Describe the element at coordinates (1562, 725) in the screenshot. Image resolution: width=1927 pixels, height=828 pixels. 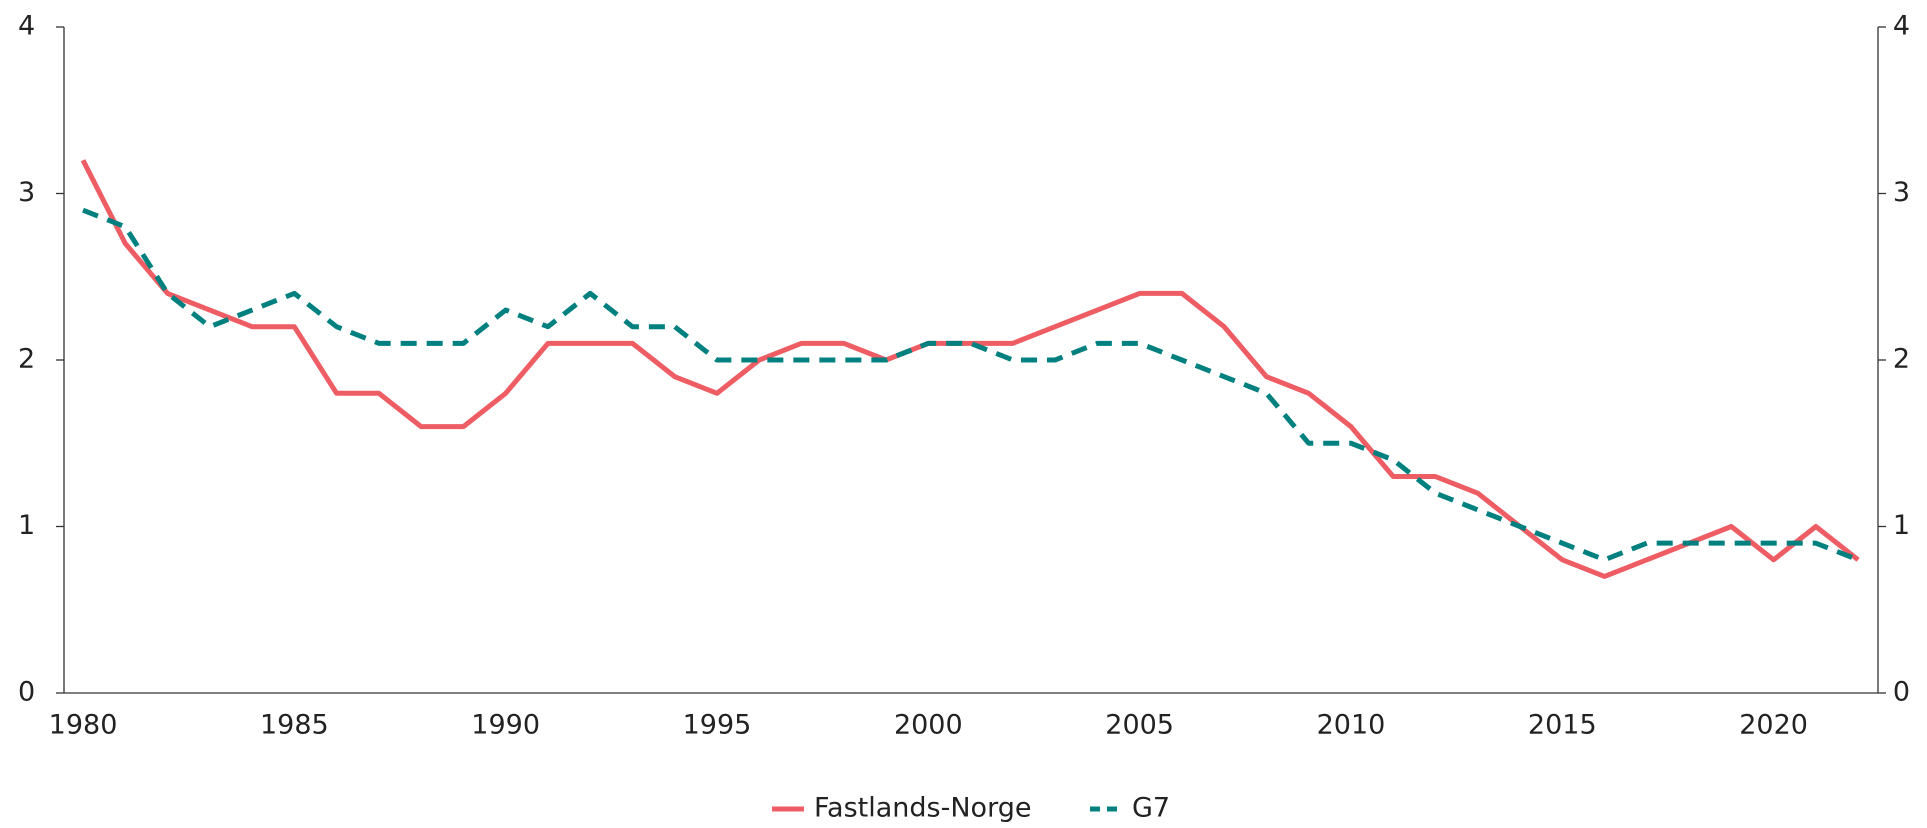
I see `x-tick-label: 2015` at that location.